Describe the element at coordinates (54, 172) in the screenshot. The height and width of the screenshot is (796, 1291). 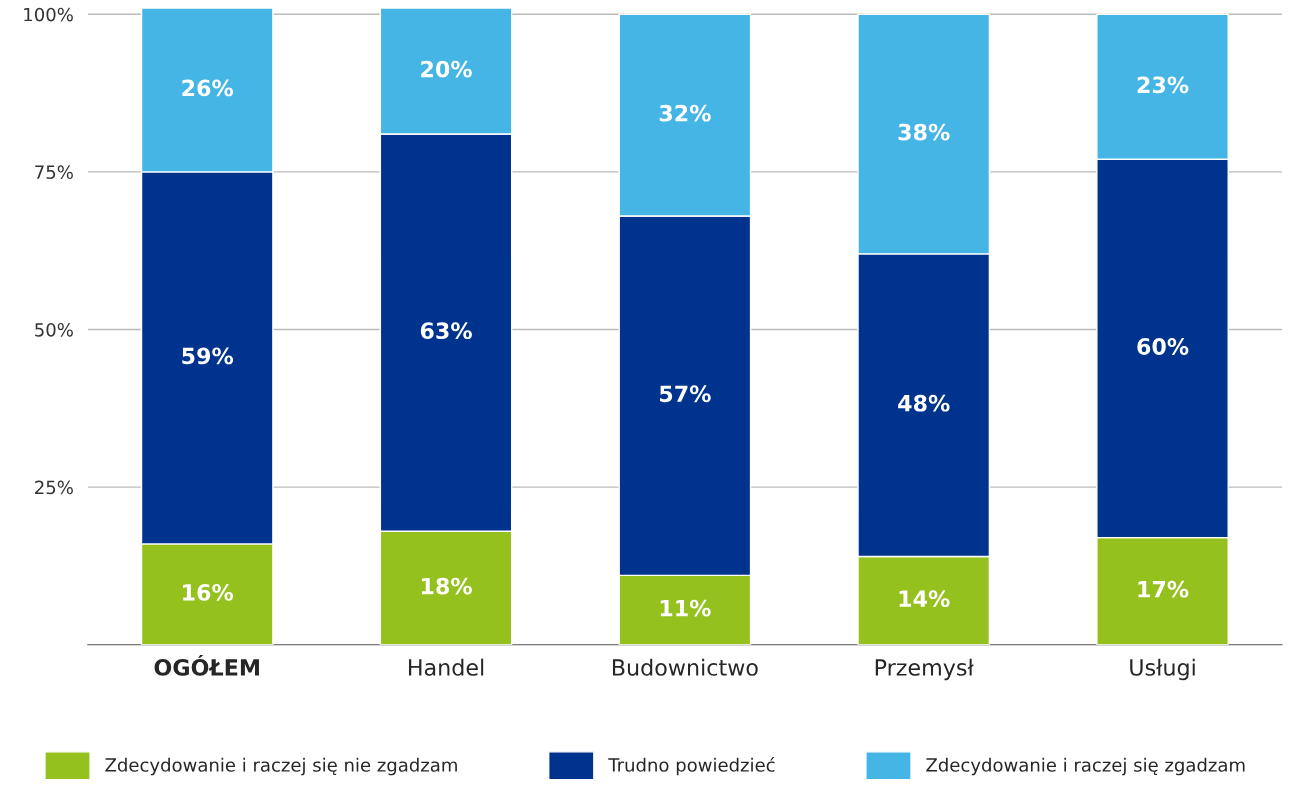
I see `y-tick-label: 75%` at that location.